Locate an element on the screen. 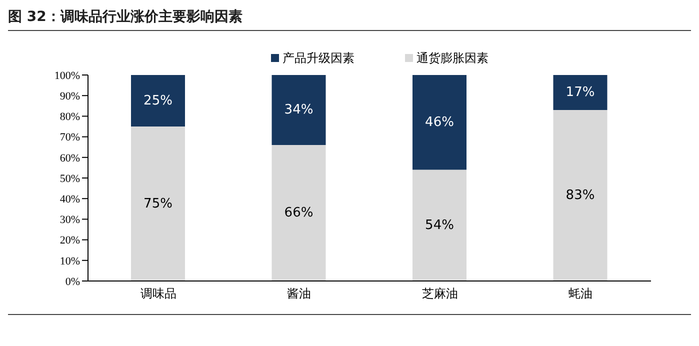 The image size is (699, 346). data-label: 66% is located at coordinates (299, 213).